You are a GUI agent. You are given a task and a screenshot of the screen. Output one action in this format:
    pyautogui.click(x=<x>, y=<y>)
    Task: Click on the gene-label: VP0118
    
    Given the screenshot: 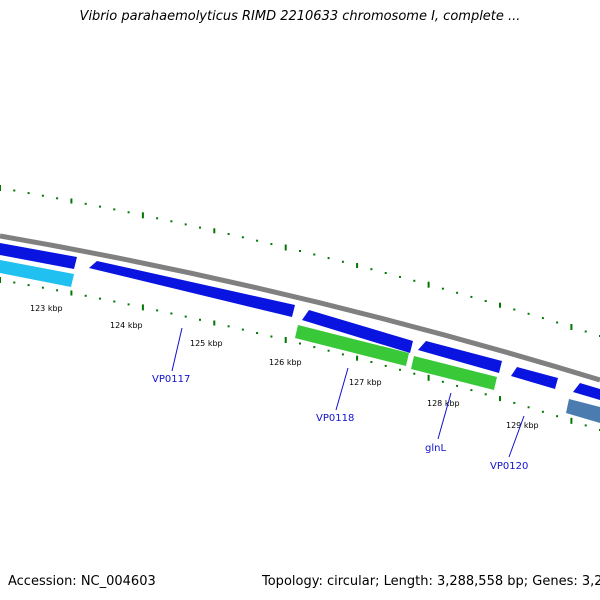 What is the action you would take?
    pyautogui.click(x=335, y=418)
    